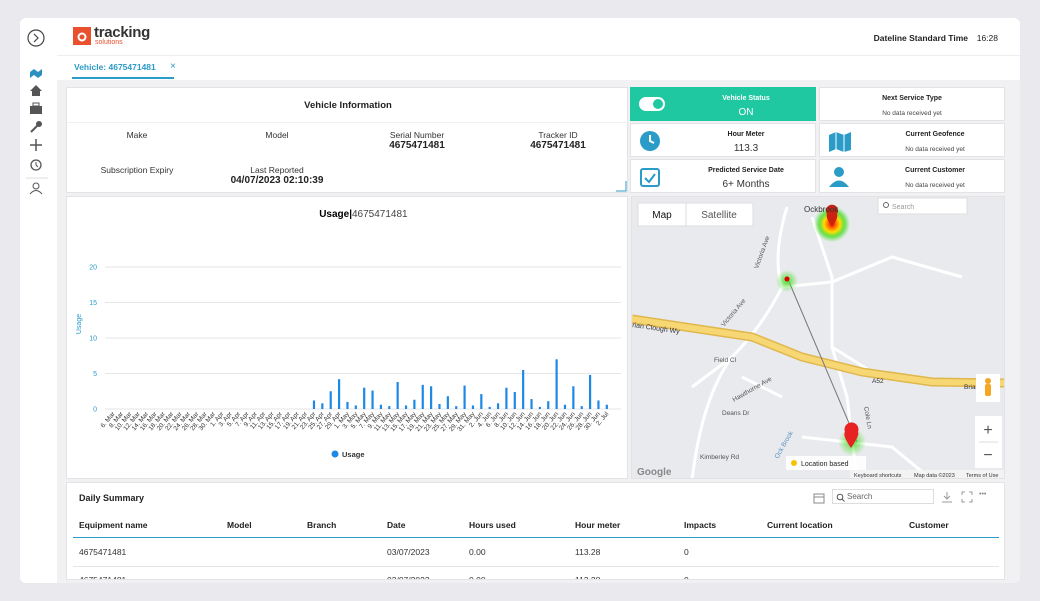 This screenshot has width=1040, height=601. Describe the element at coordinates (935, 170) in the screenshot. I see `card-label: Current Customer` at that location.